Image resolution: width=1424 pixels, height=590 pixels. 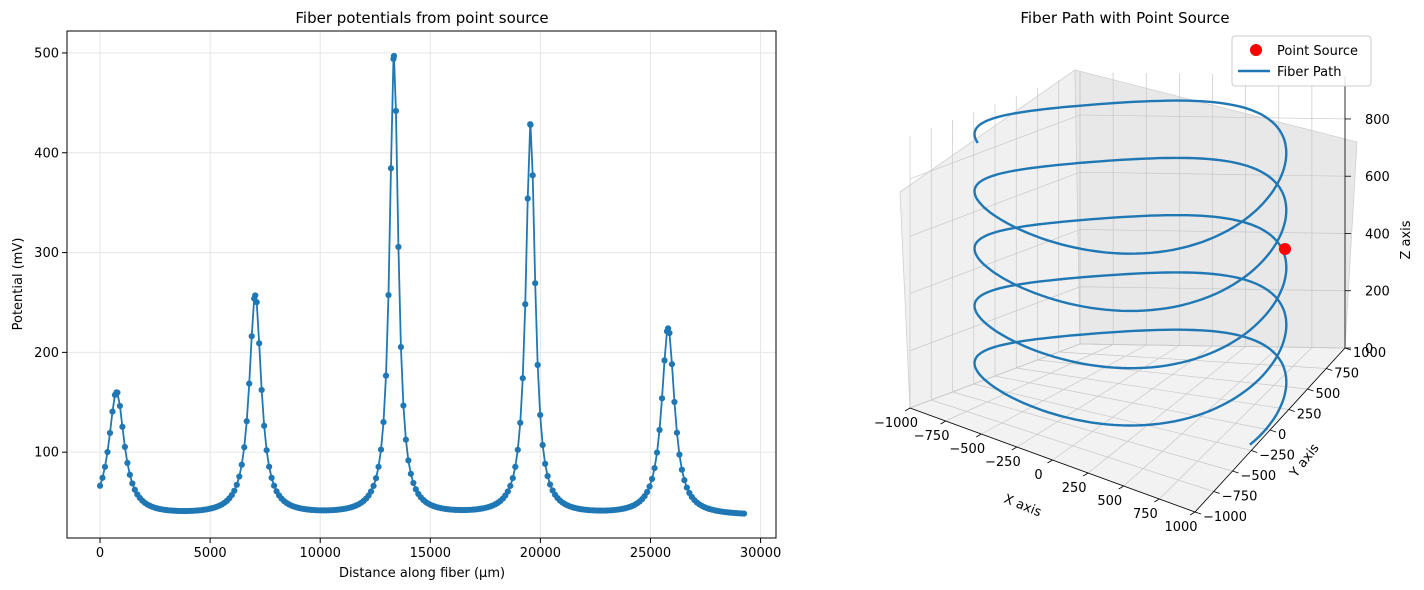 What do you see at coordinates (1377, 120) in the screenshot?
I see `z-tick-label: 800` at bounding box center [1377, 120].